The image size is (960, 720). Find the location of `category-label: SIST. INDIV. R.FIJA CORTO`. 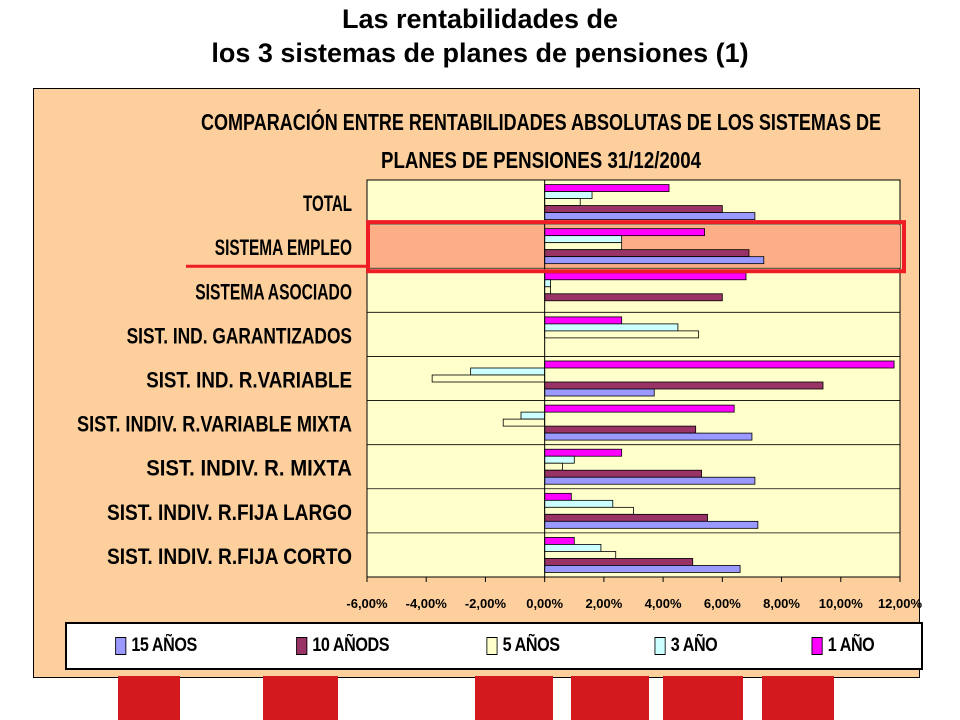

category-label: SIST. INDIV. R.FIJA CORTO is located at coordinates (229, 556).